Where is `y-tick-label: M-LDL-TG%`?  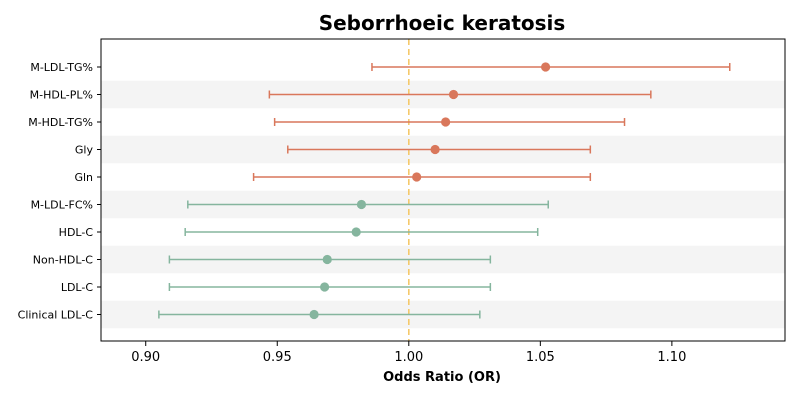 y-tick-label: M-LDL-TG% is located at coordinates (61, 67).